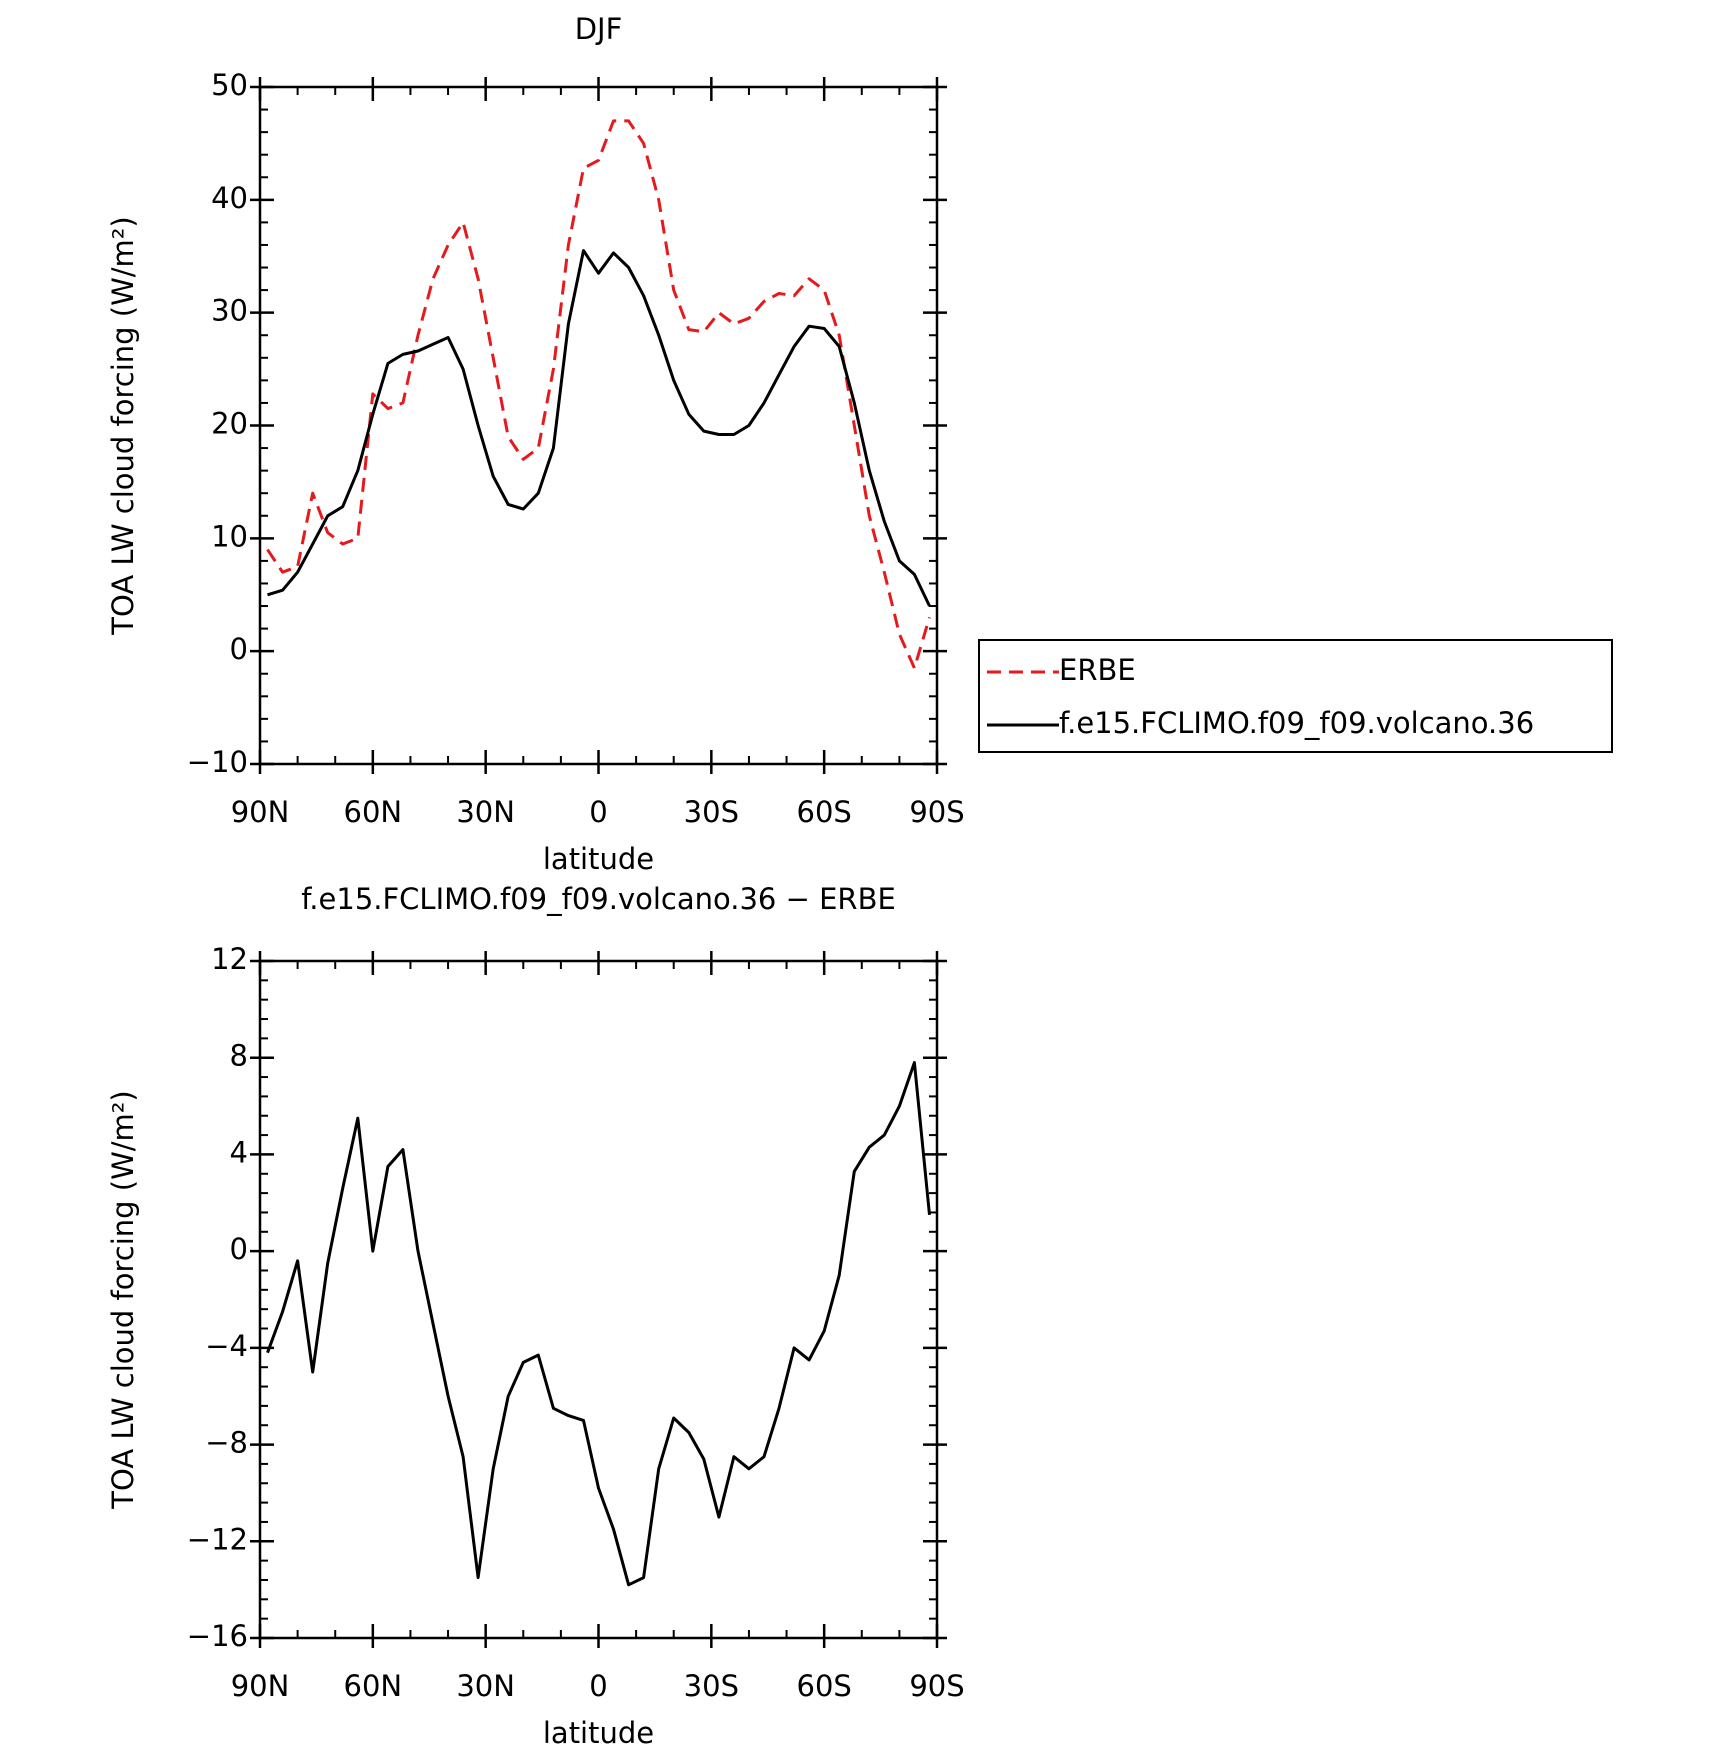 This screenshot has width=1710, height=1745. What do you see at coordinates (217, 762) in the screenshot?
I see `y-tick-label: −10` at bounding box center [217, 762].